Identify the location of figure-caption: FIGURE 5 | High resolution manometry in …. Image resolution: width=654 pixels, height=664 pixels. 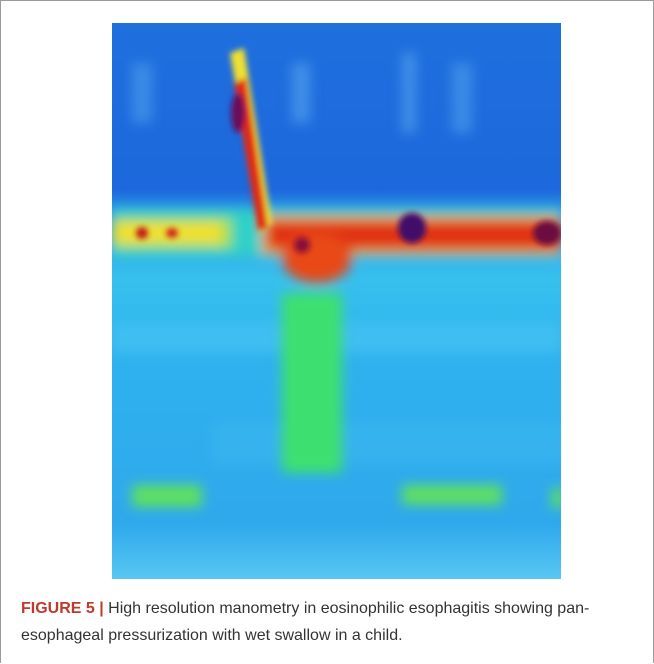
(331, 622).